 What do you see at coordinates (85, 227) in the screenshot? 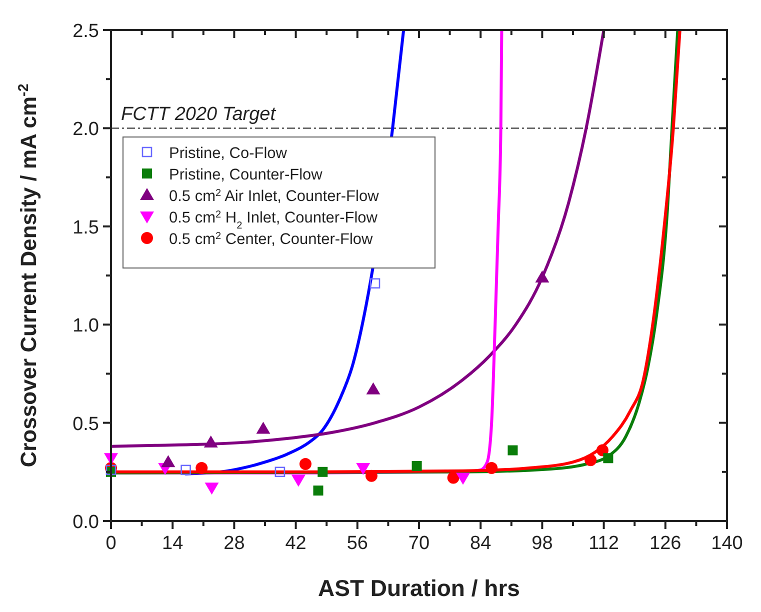
I see `y-tick-label: 1.5` at bounding box center [85, 227].